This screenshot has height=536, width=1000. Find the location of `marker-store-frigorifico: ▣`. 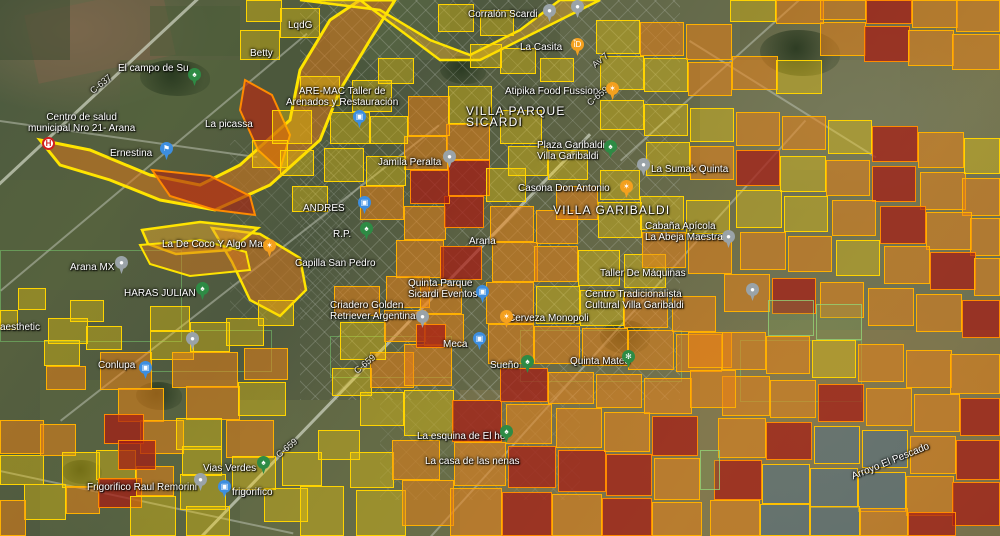

marker-store-frigorifico: ▣ is located at coordinates (224, 489).